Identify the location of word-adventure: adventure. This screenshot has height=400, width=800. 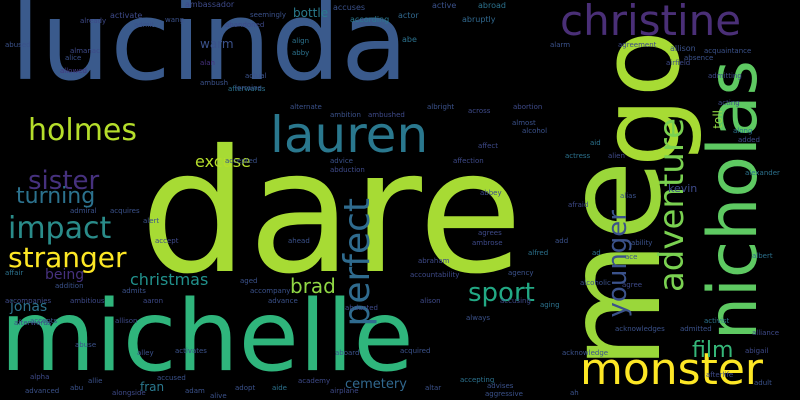
(672, 205).